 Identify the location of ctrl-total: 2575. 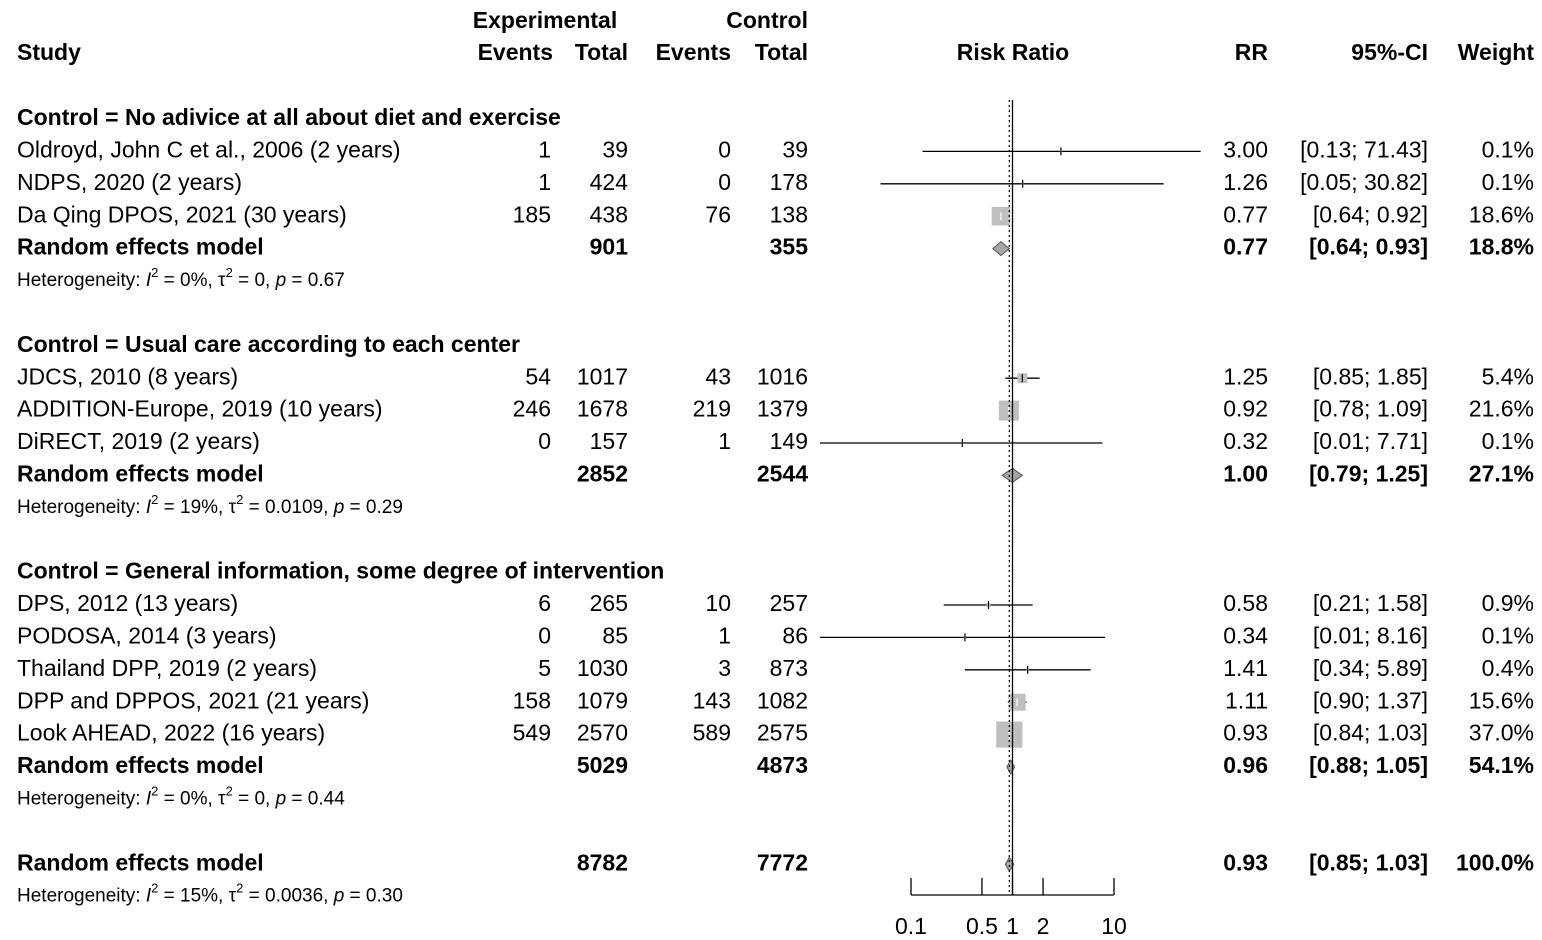
(782, 733).